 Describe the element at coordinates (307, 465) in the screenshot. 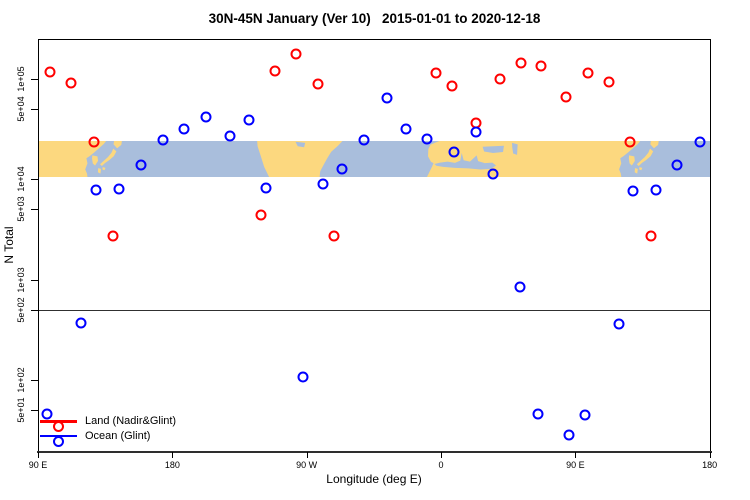

I see `x-tick-label: 90 W` at that location.